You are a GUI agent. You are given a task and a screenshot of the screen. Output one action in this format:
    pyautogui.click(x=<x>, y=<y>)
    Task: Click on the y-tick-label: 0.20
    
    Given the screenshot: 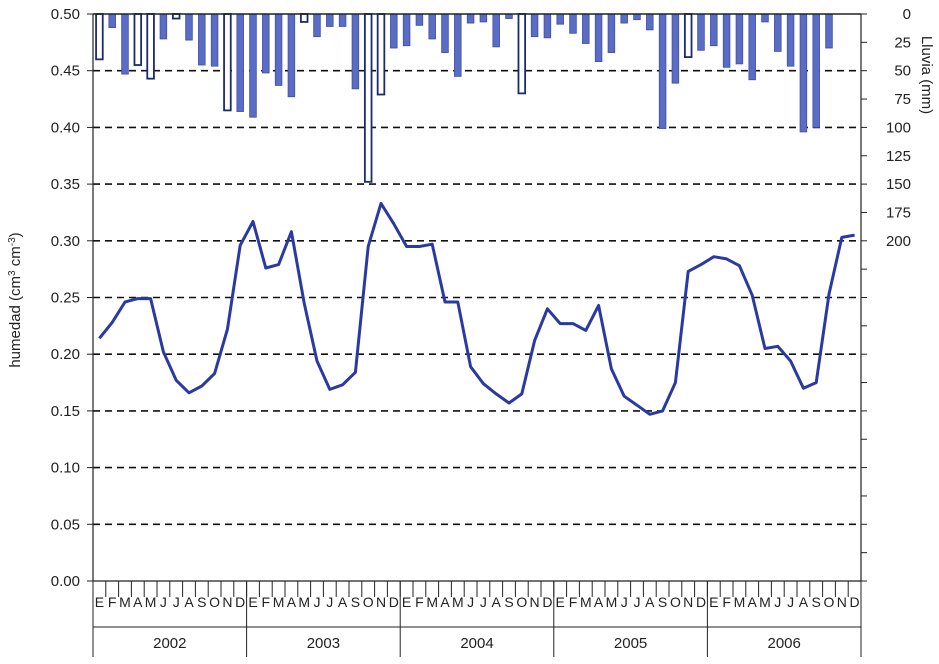 What is the action you would take?
    pyautogui.click(x=65, y=354)
    